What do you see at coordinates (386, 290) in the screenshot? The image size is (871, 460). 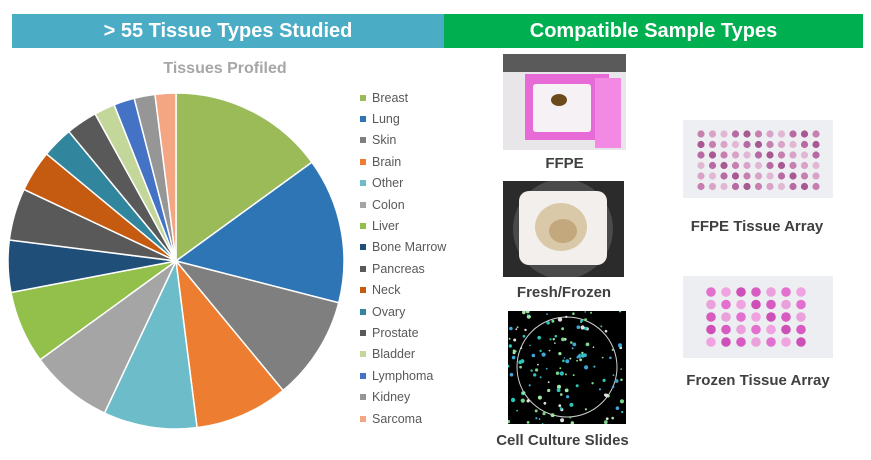 I see `legend-label: Neck` at bounding box center [386, 290].